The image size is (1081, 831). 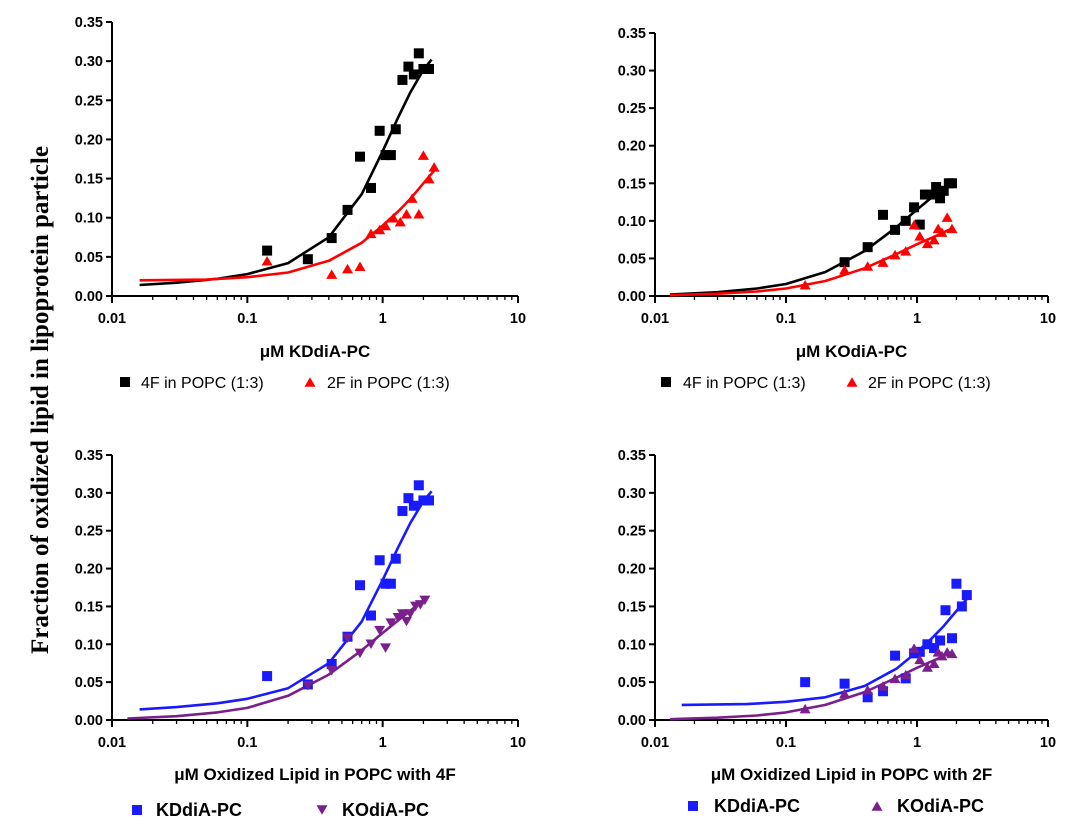 What do you see at coordinates (940, 806) in the screenshot?
I see `legend-label-2: KOdiA-PC` at bounding box center [940, 806].